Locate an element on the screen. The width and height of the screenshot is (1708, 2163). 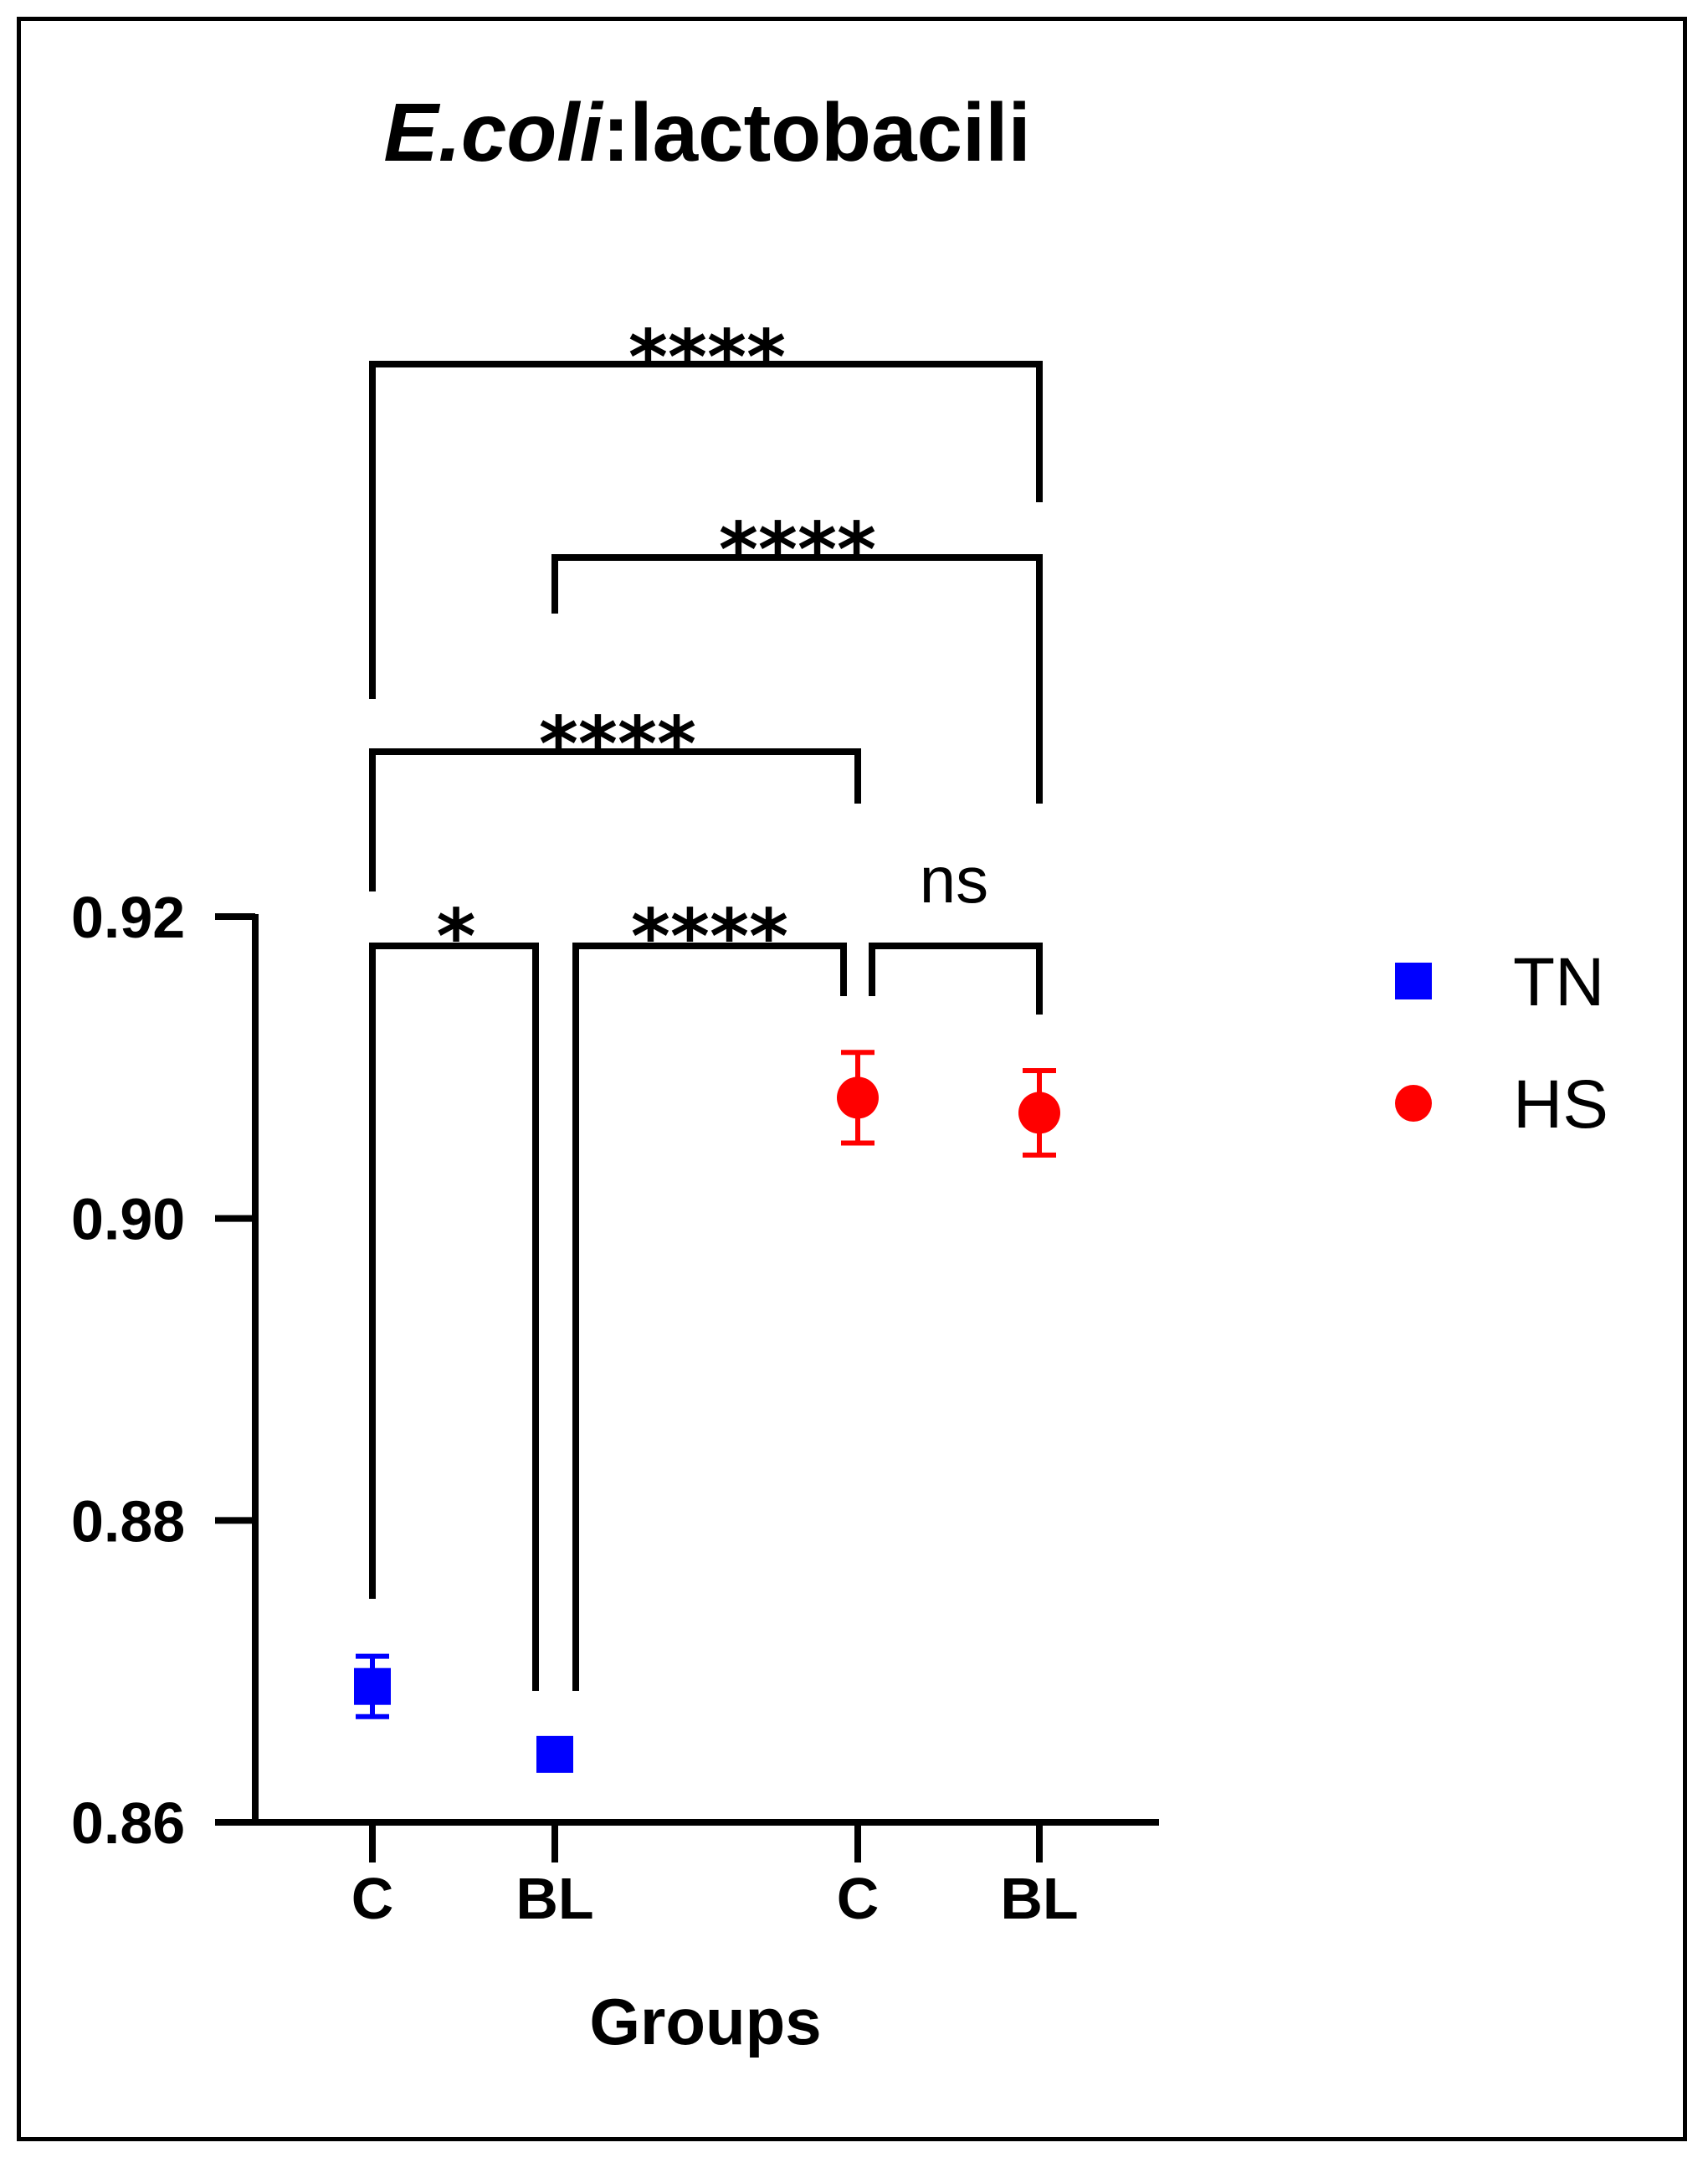
data-marks is located at coordinates (707, 1411).